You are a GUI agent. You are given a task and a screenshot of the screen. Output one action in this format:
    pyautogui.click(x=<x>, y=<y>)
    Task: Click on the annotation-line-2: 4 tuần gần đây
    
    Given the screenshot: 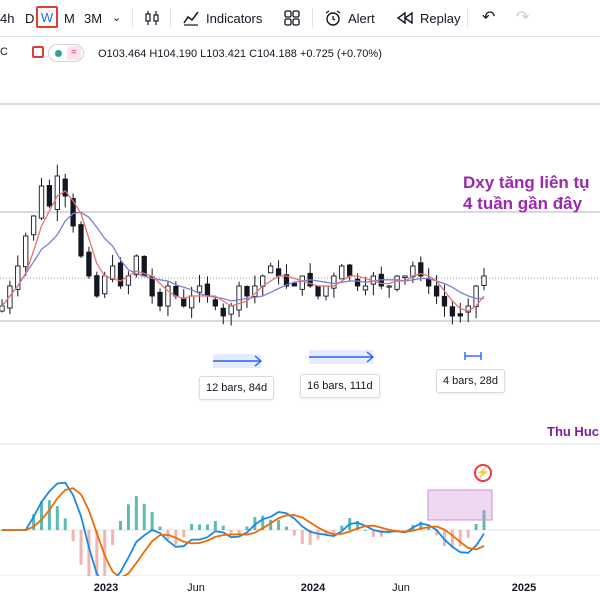 What is the action you would take?
    pyautogui.click(x=523, y=203)
    